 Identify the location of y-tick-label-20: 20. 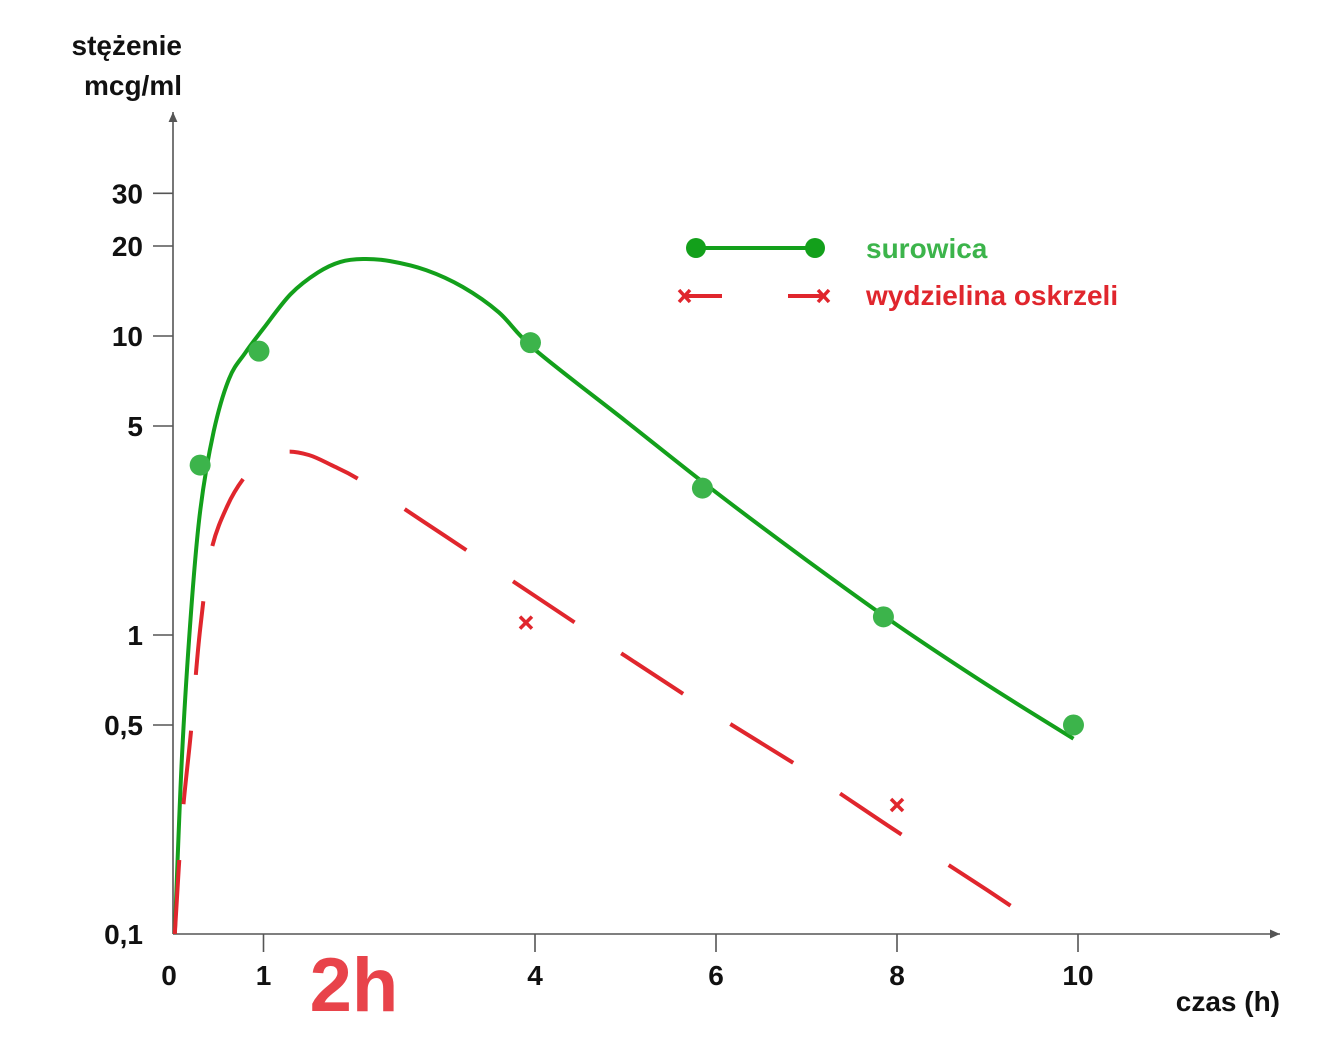
(127, 246).